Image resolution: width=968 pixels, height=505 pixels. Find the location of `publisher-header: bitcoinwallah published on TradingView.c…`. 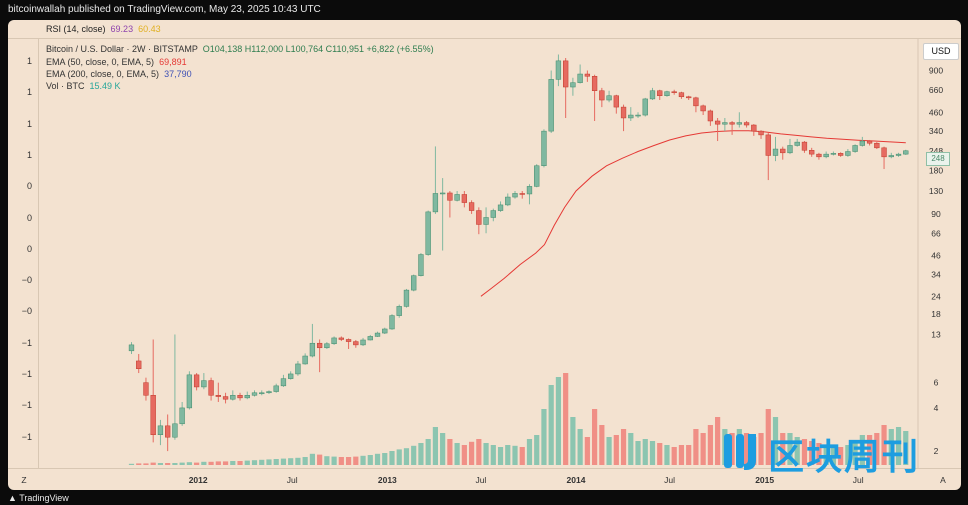

publisher-header: bitcoinwallah published on TradingView.c… is located at coordinates (164, 9).